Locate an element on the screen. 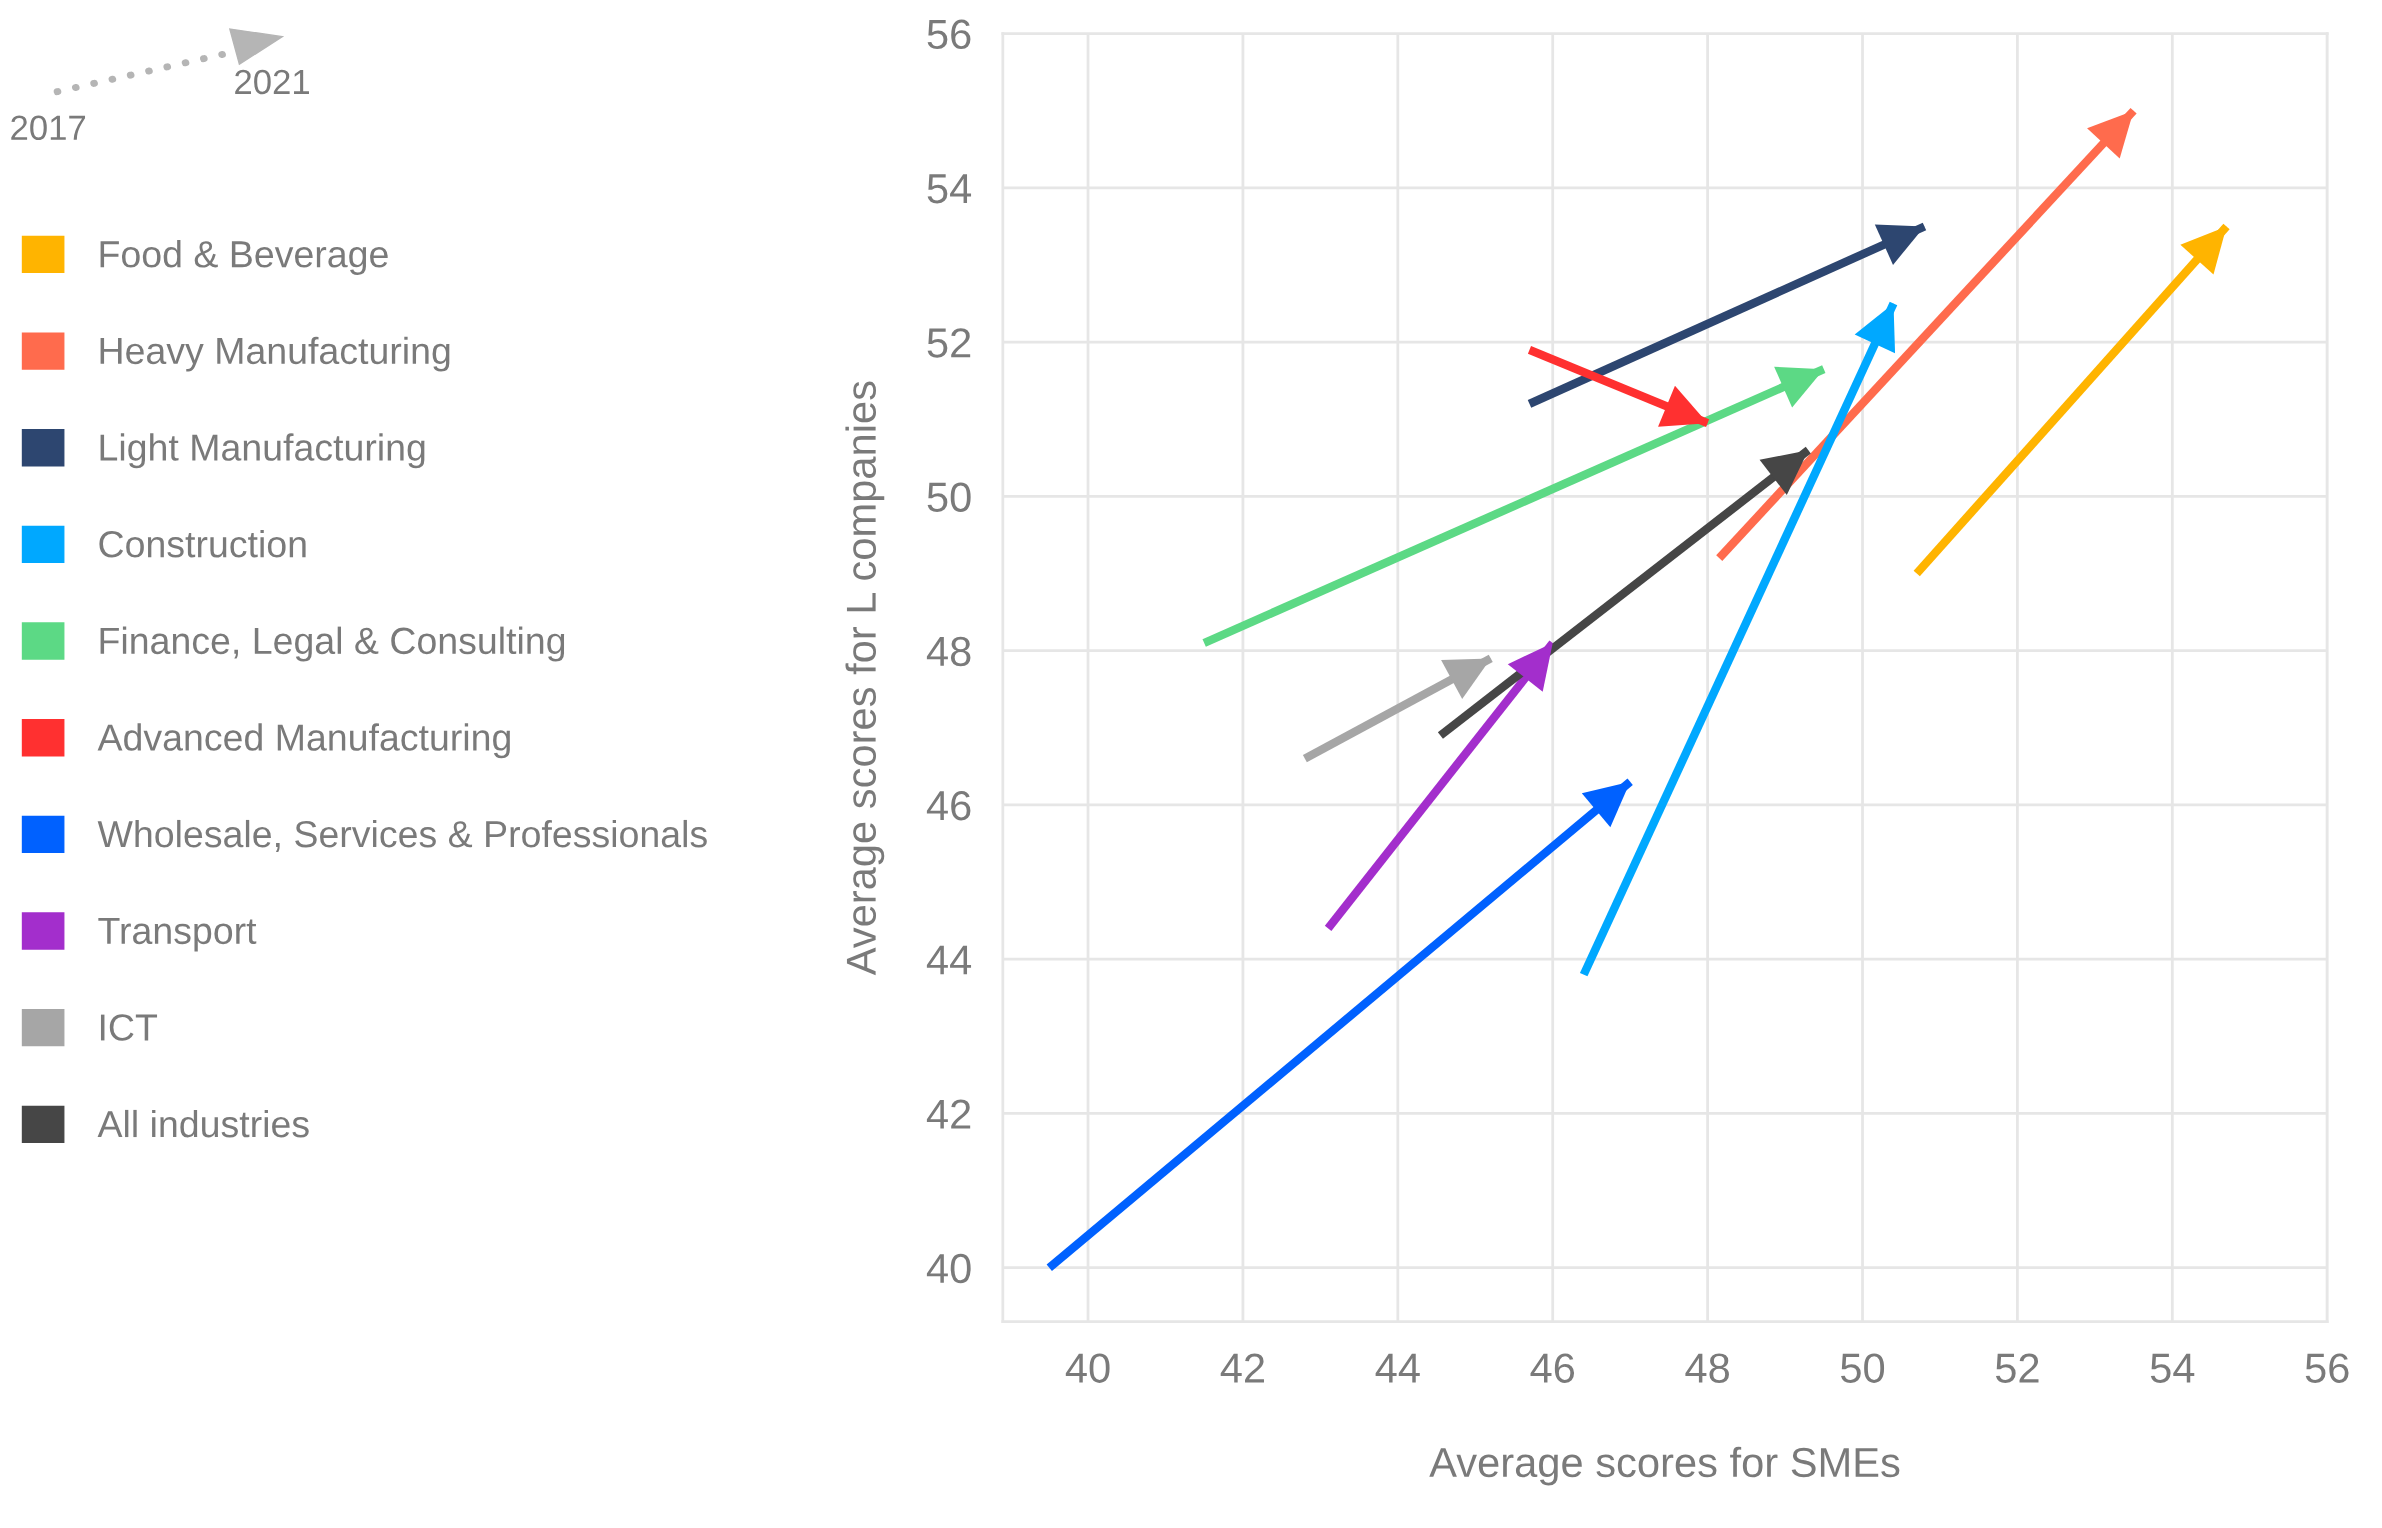 The width and height of the screenshot is (2382, 1528). y-tick-label: 54 is located at coordinates (949, 189).